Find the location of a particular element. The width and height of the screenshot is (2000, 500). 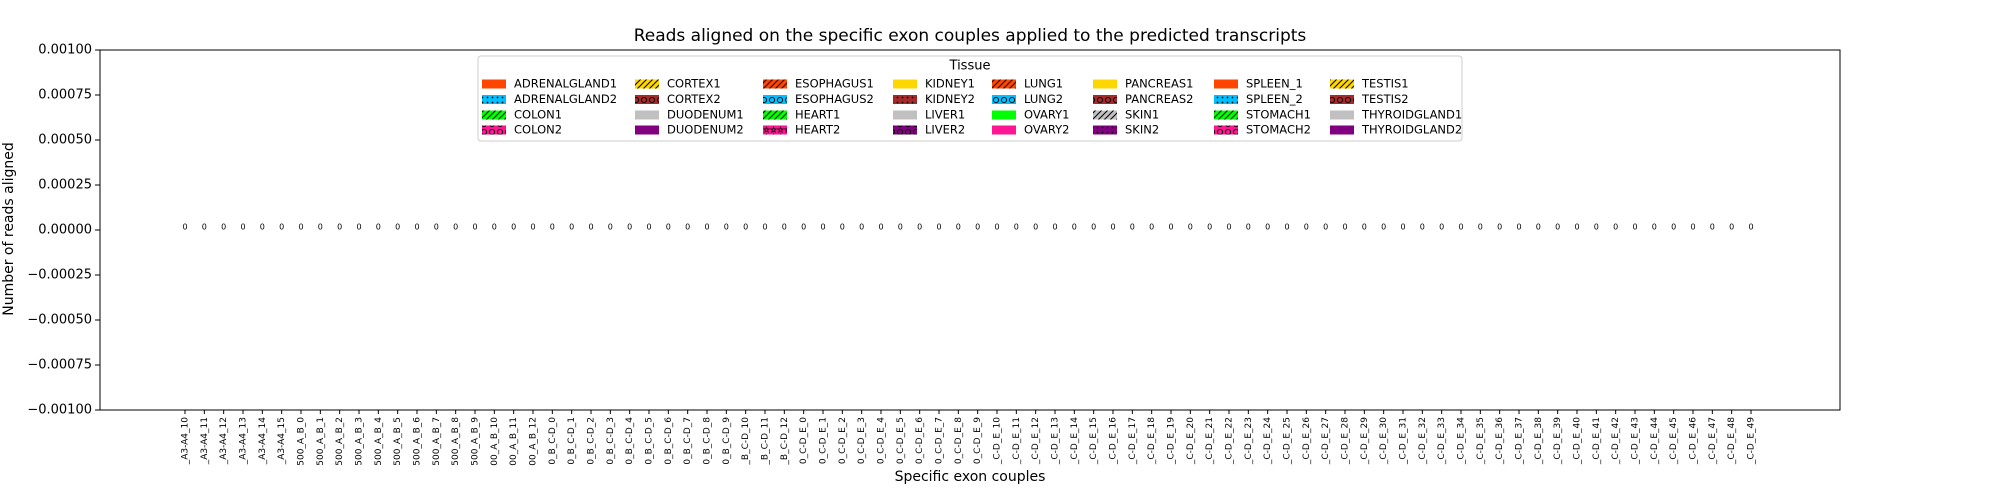

x-tick-label: _C-D_E_31 is located at coordinates (1404, 441).